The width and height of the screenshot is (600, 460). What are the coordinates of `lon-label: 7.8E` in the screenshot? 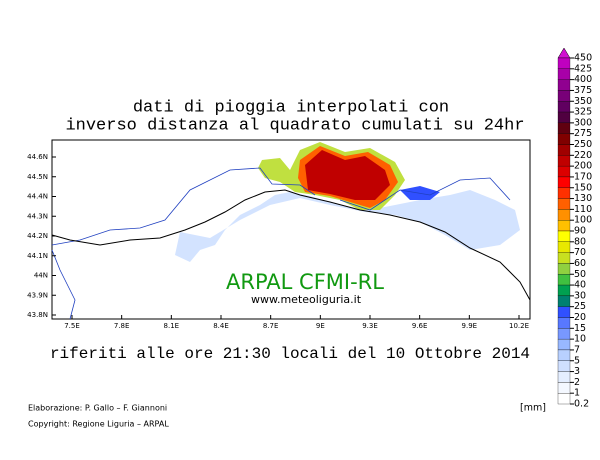 It's located at (122, 326).